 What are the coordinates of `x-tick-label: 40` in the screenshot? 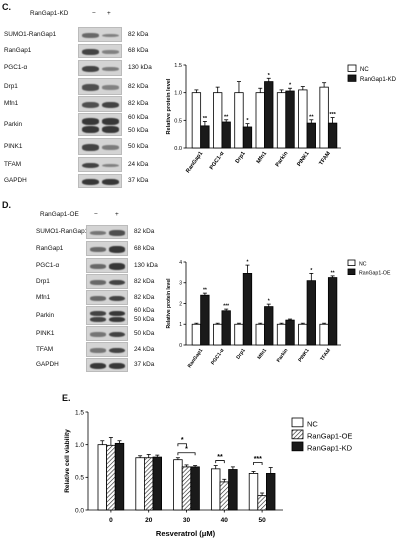 It's located at (225, 520).